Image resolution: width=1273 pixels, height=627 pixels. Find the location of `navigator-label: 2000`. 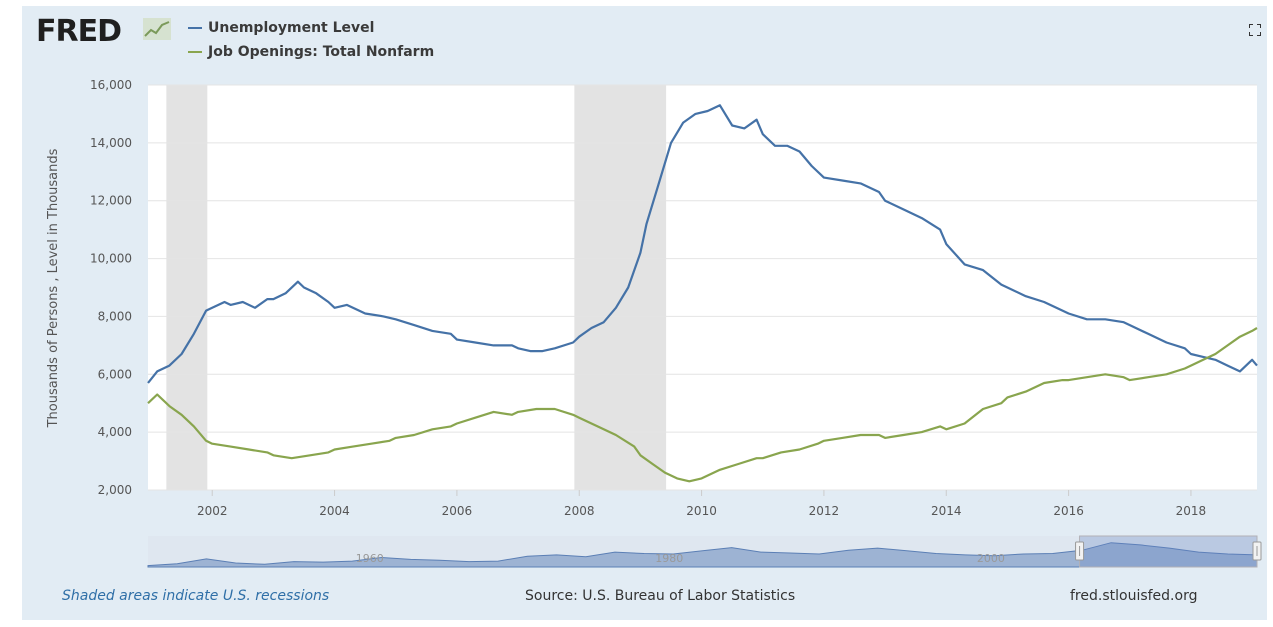

navigator-label: 2000 is located at coordinates (991, 558).